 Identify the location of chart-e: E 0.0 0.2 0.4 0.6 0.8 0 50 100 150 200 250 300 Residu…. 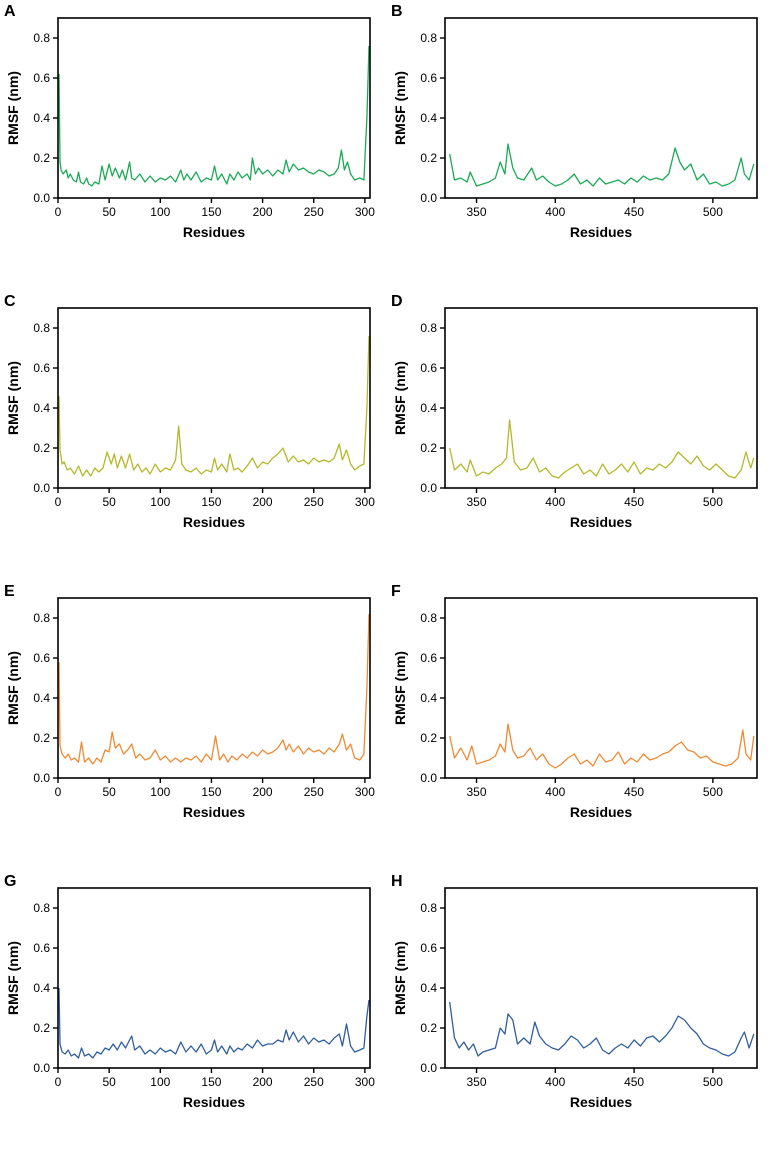
(189, 701).